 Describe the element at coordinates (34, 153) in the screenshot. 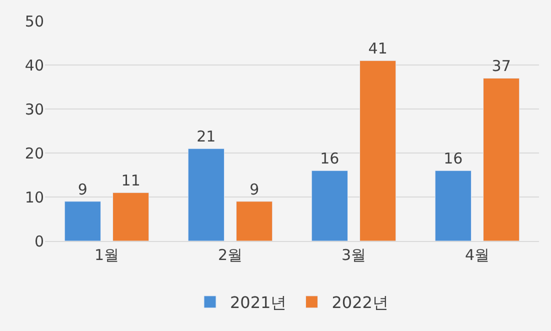

I see `y-tick-label: 20` at that location.